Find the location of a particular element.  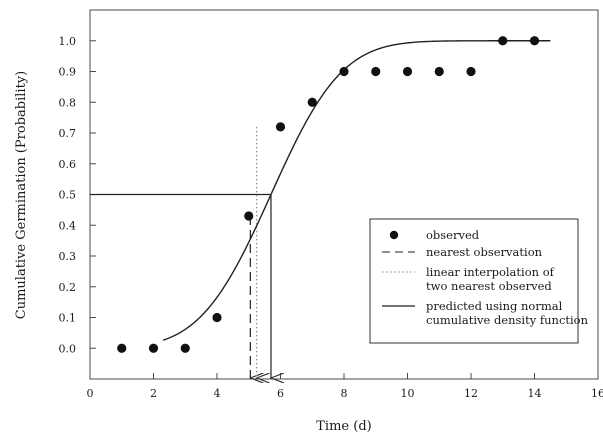

x-tick-label: 4 is located at coordinates (217, 393).